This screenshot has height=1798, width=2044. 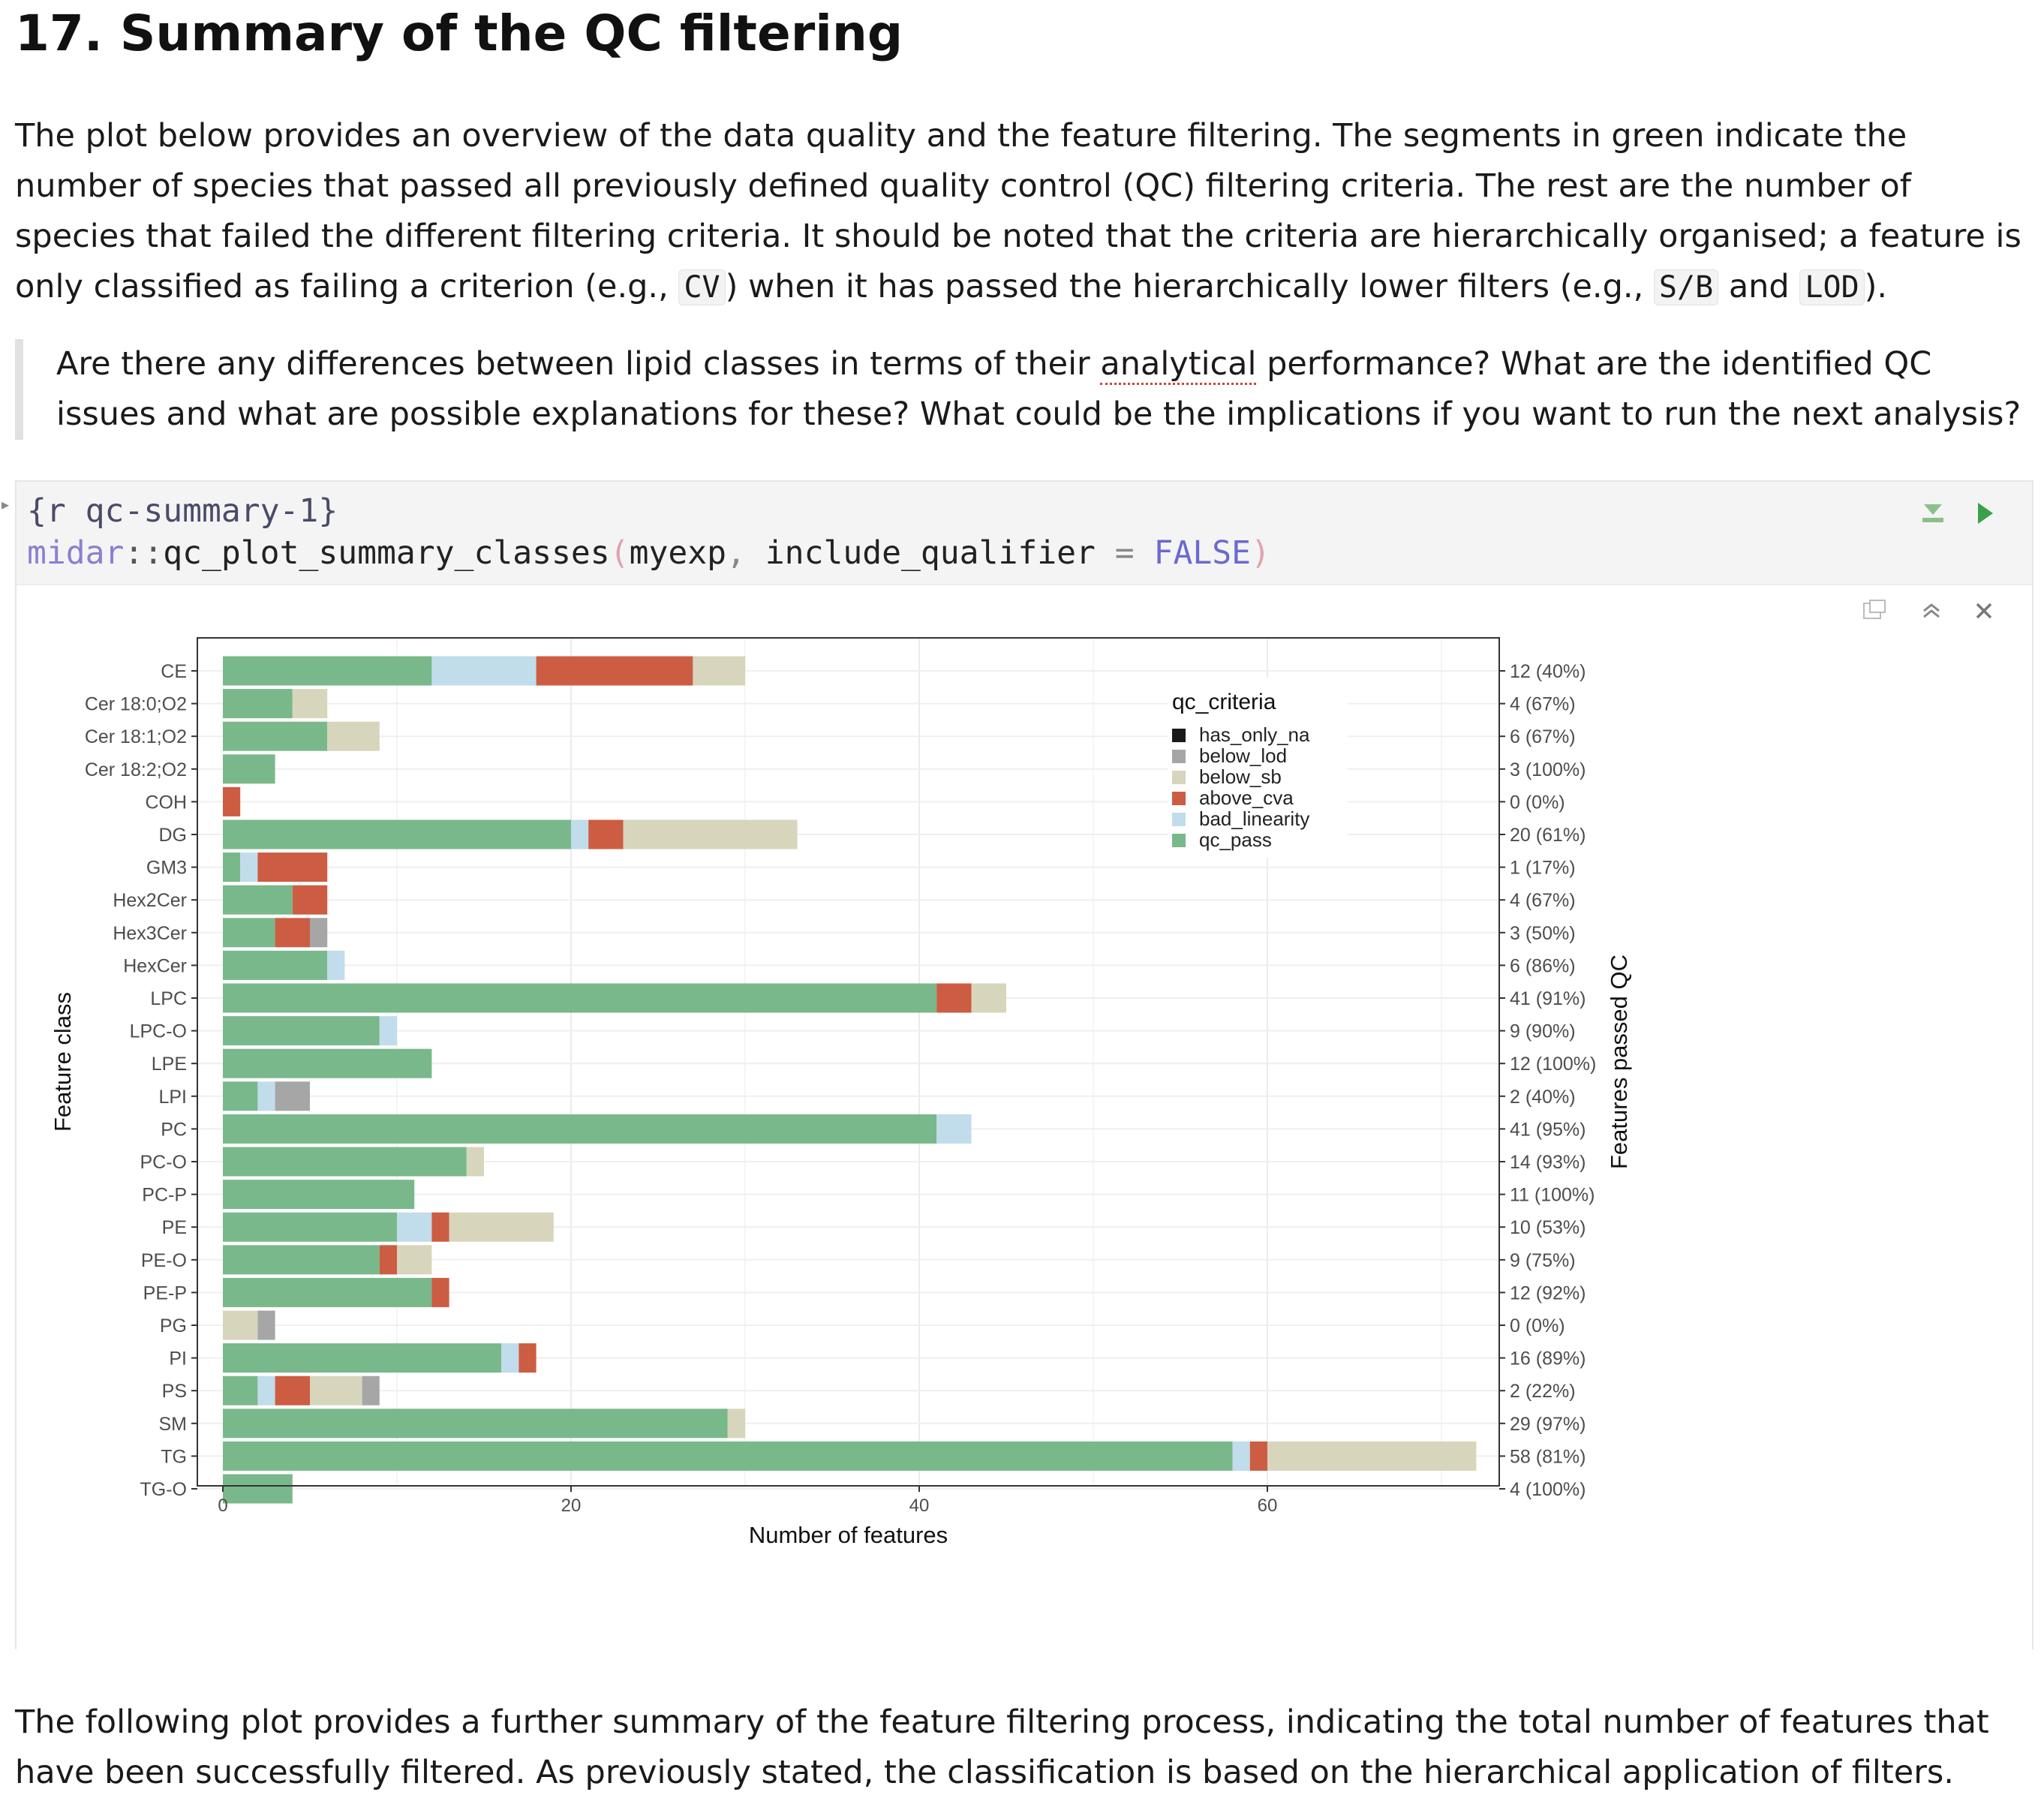 I want to click on y-axis-title: Feature class, so click(x=63, y=1062).